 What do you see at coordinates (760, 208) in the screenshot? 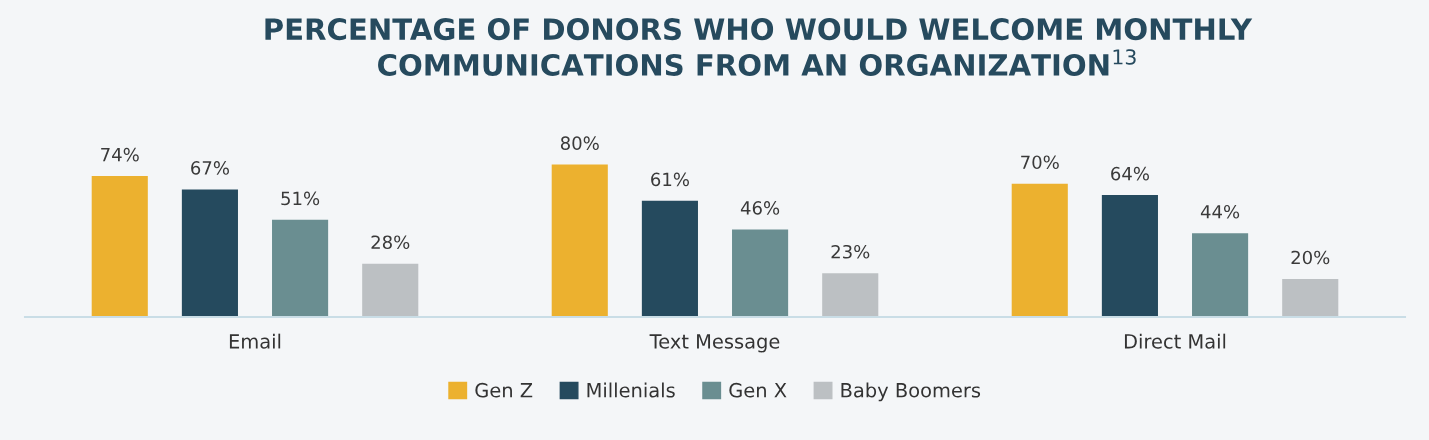
I see `data-label: 46%` at bounding box center [760, 208].